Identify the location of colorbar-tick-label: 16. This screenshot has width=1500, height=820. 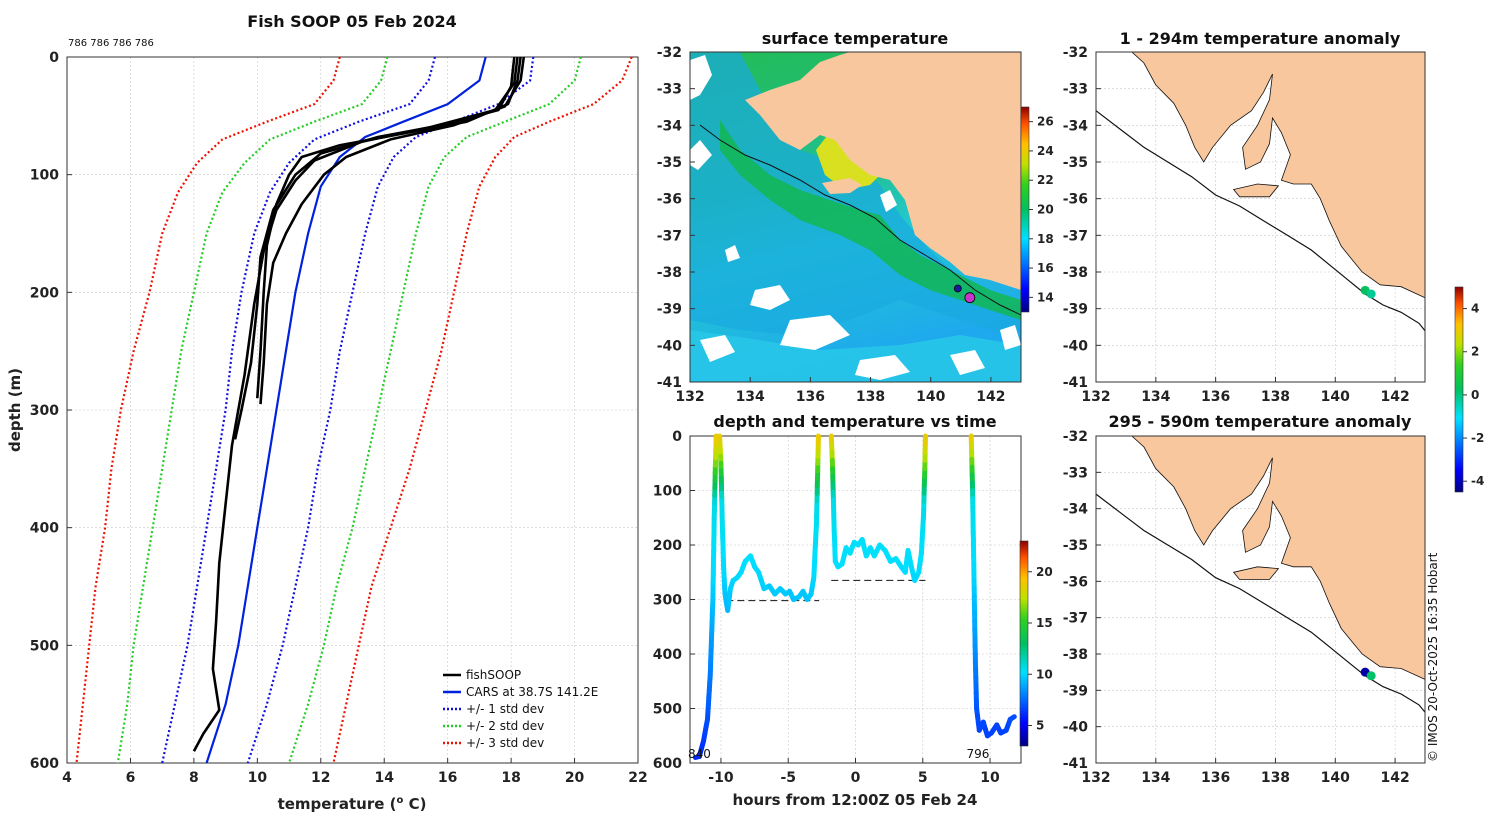
(1045, 268).